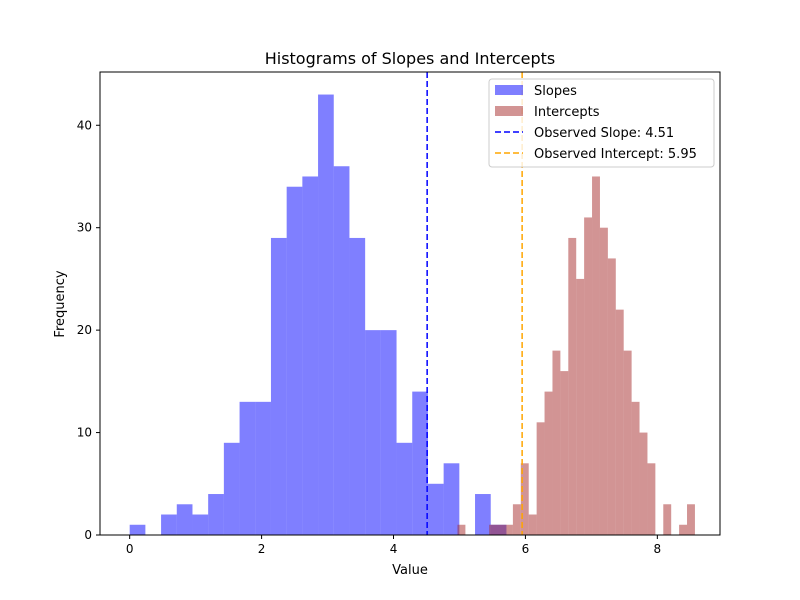 This screenshot has height=600, width=800. I want to click on legend-label-observed-slope: Observed Slope: 4.51, so click(604, 133).